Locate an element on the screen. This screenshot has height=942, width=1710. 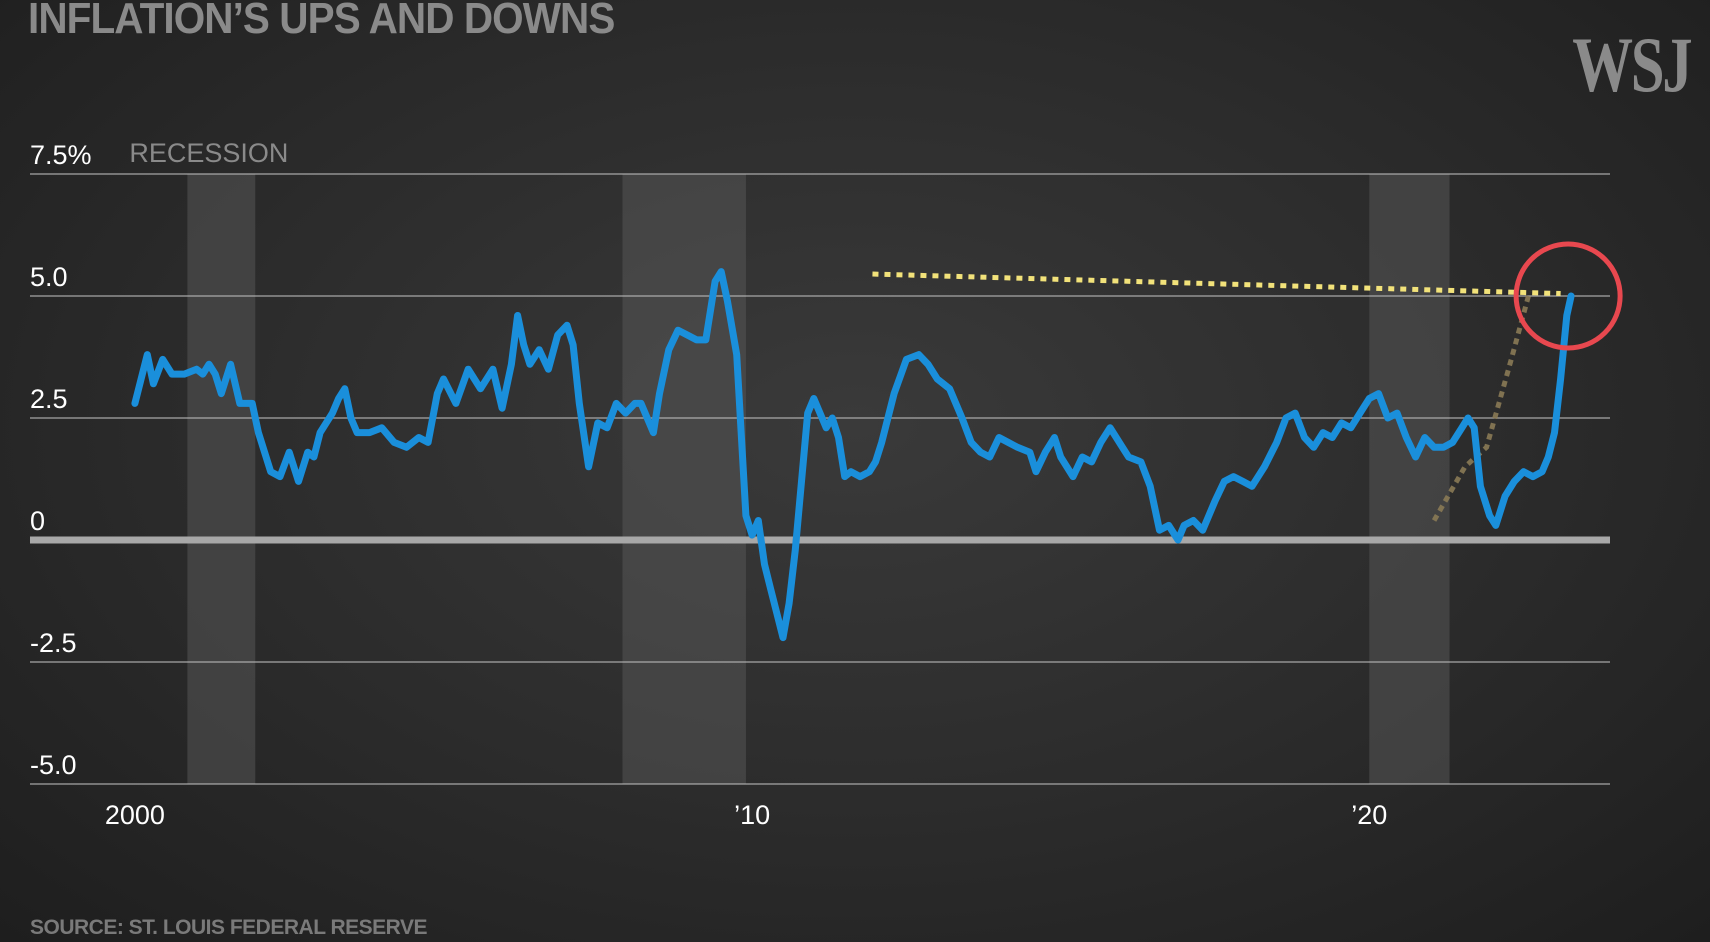
y-tick-label: 0 is located at coordinates (37, 521).